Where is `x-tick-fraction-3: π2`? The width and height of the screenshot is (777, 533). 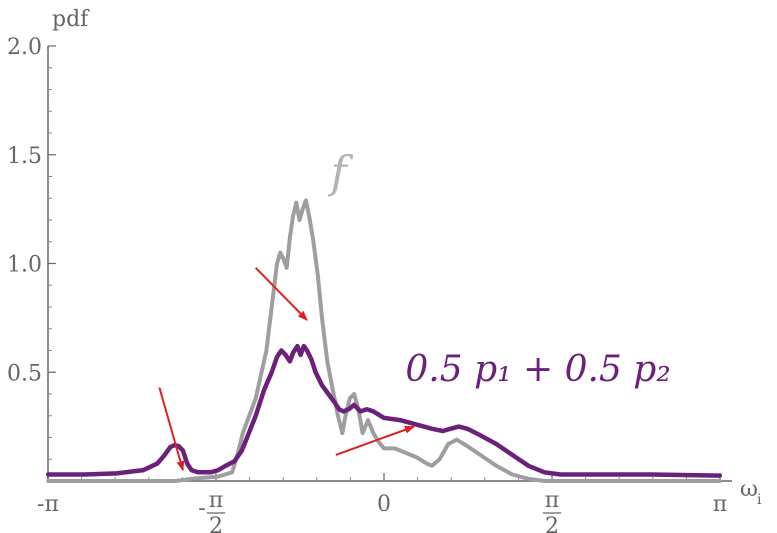
x-tick-fraction-3: π2 is located at coordinates (552, 510).